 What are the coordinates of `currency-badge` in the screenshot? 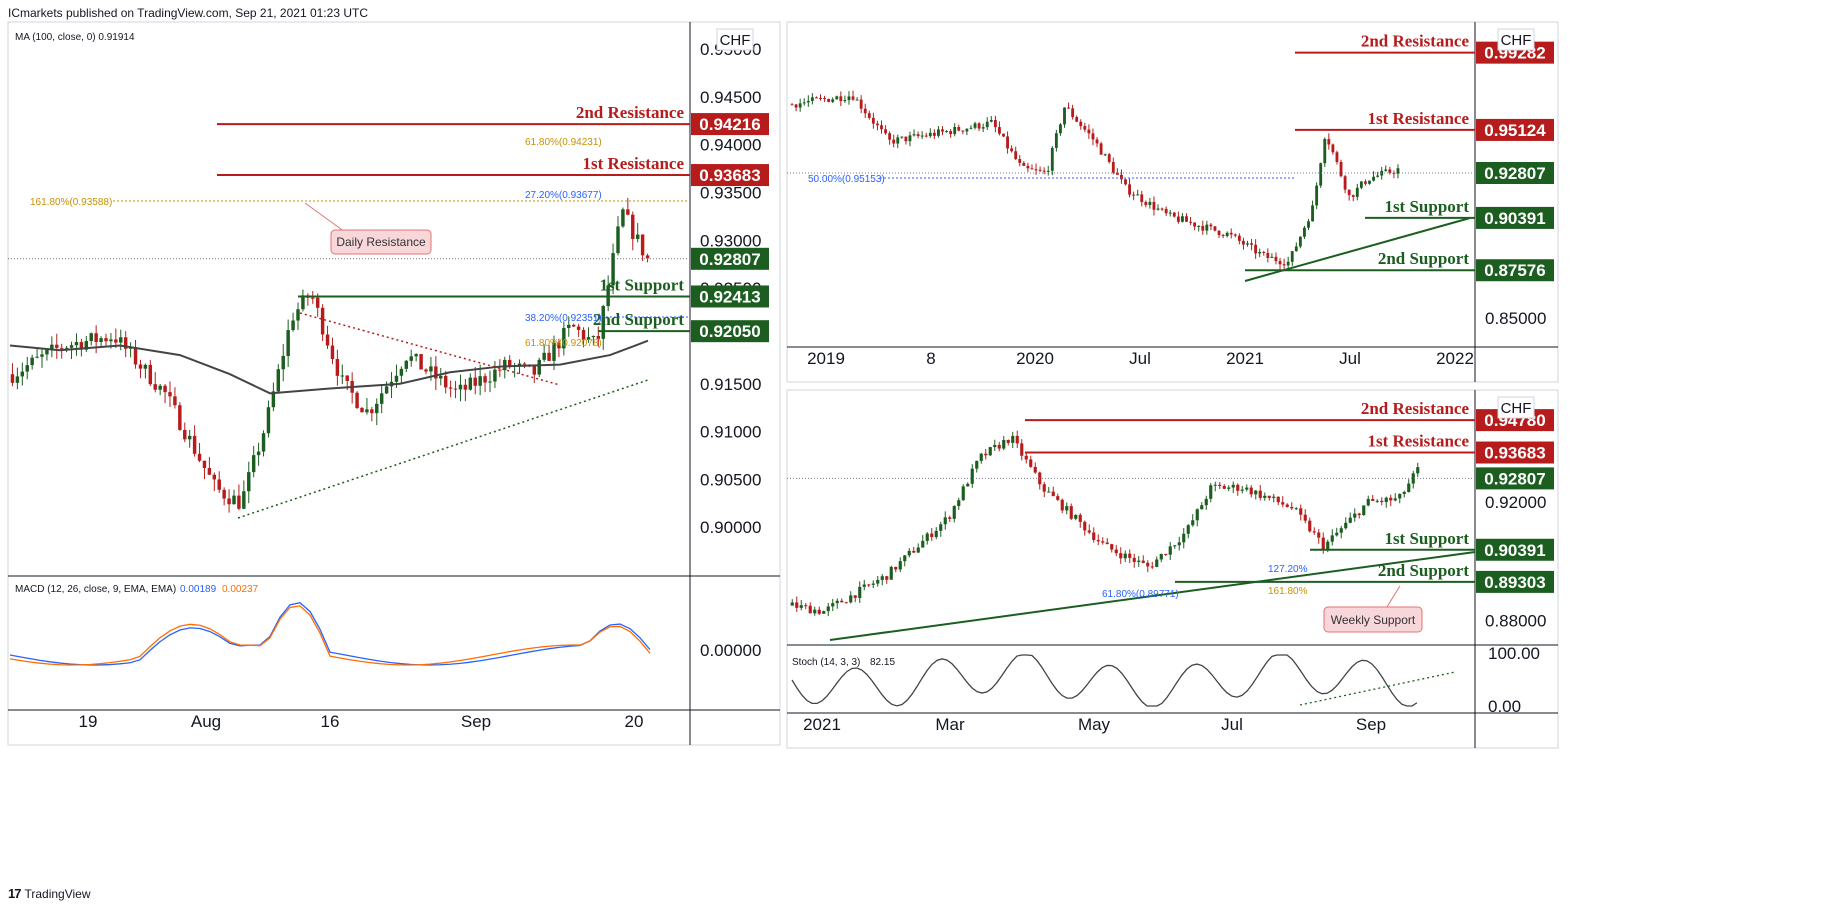 It's located at (1516, 39).